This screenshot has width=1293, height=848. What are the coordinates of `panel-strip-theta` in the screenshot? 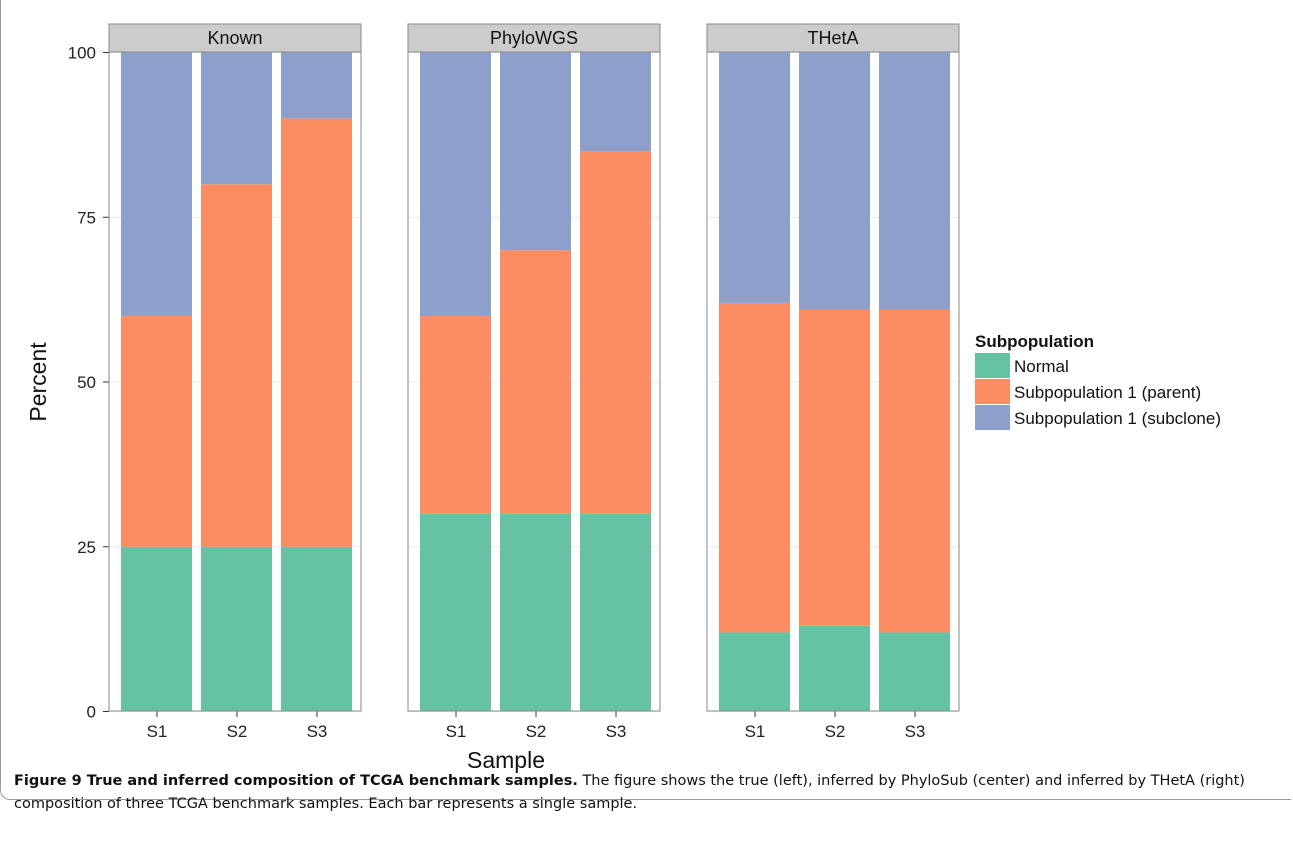 It's located at (833, 38).